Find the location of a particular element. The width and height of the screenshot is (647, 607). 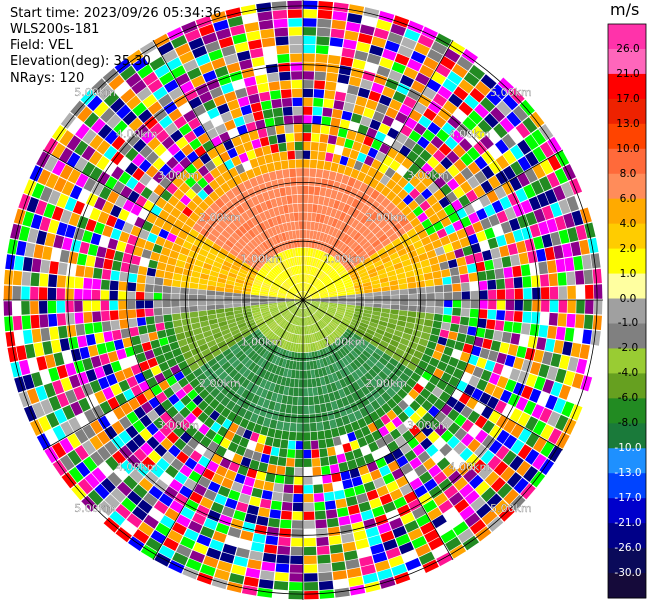

gate-1921 is located at coordinates (331, 451).